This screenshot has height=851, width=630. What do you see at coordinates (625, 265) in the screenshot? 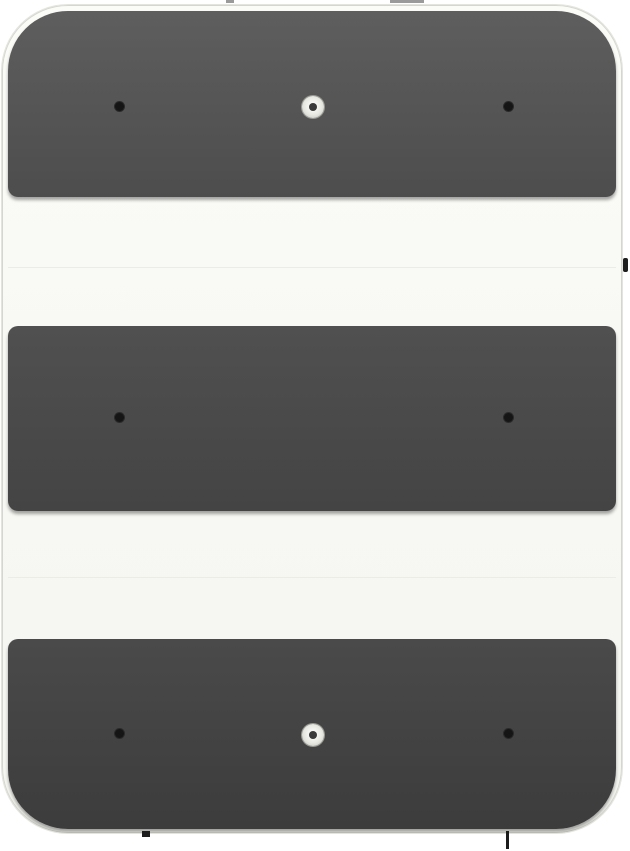
I see `side-button` at bounding box center [625, 265].